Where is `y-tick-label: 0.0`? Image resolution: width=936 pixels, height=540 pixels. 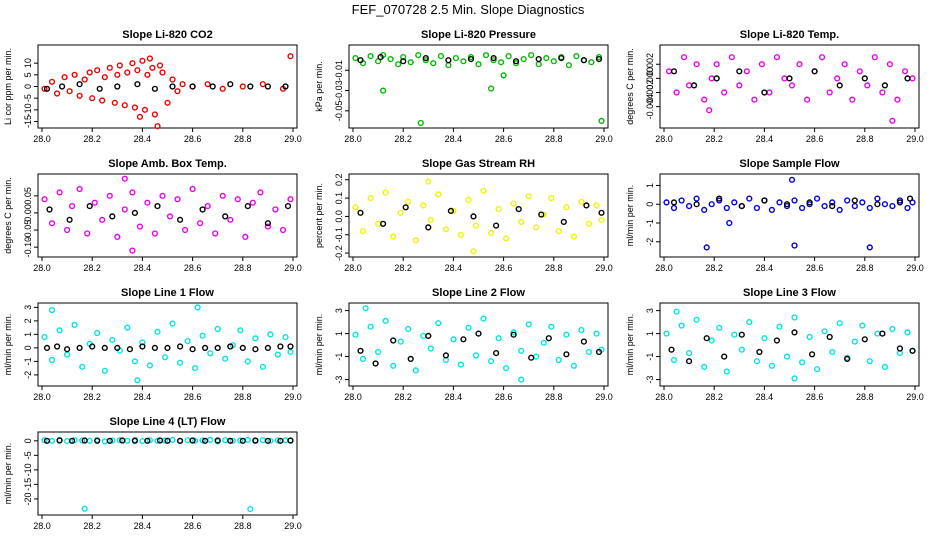 y-tick-label: 0.0 is located at coordinates (339, 216).